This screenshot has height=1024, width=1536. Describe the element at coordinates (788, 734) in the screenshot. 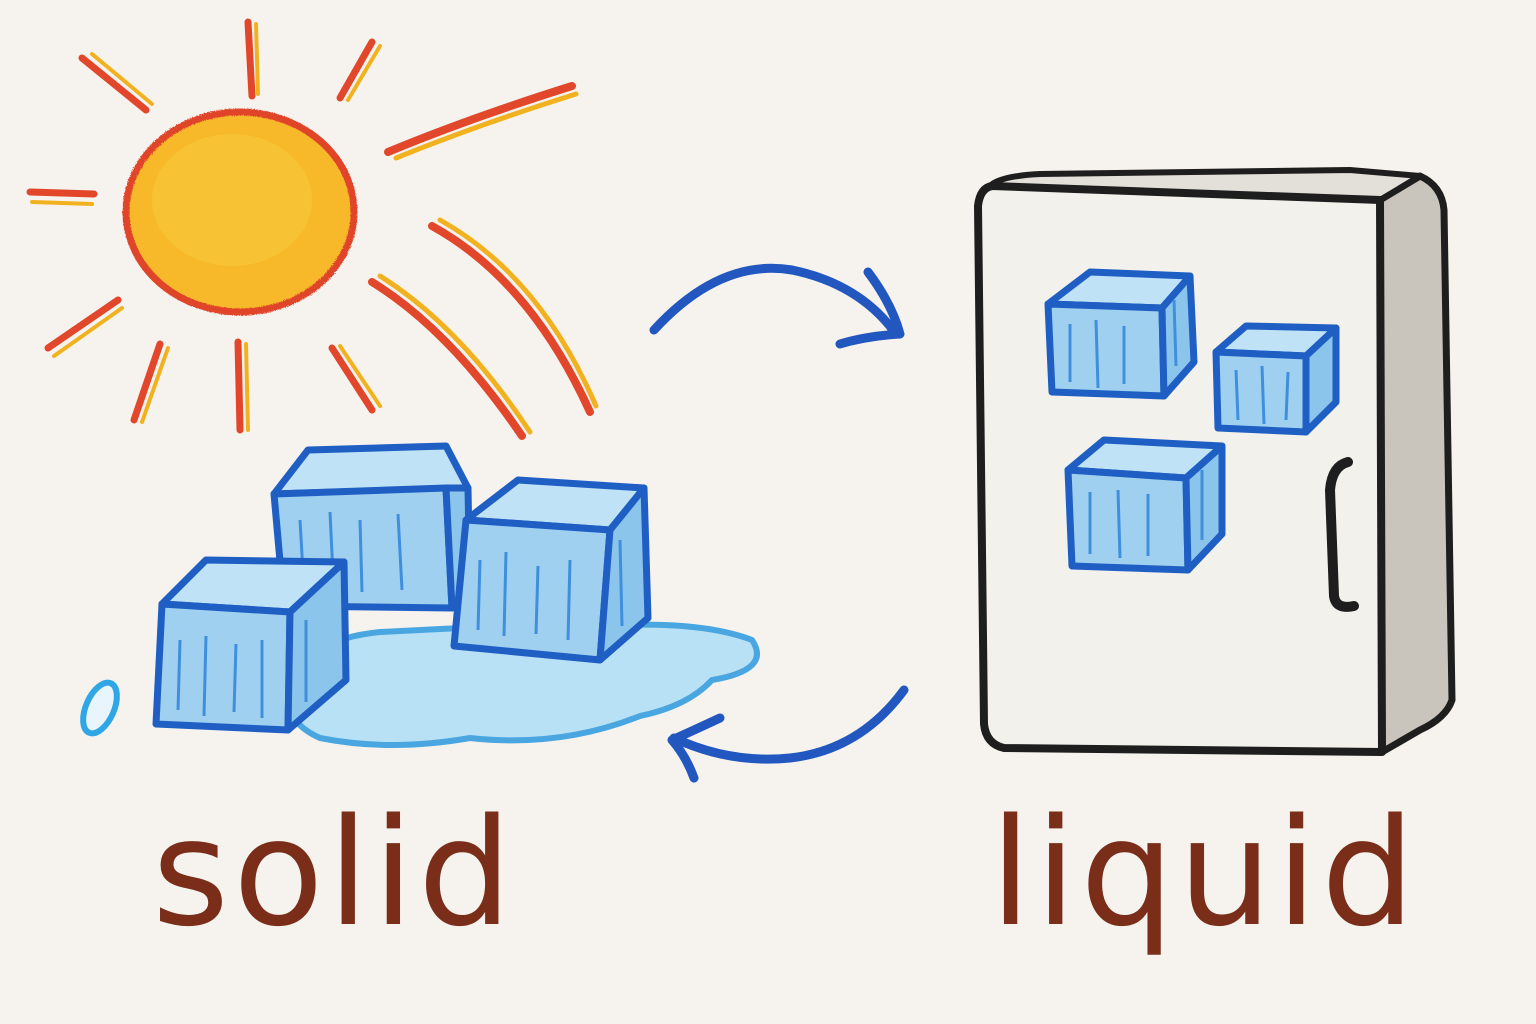

I see `curved-arrow-left` at that location.